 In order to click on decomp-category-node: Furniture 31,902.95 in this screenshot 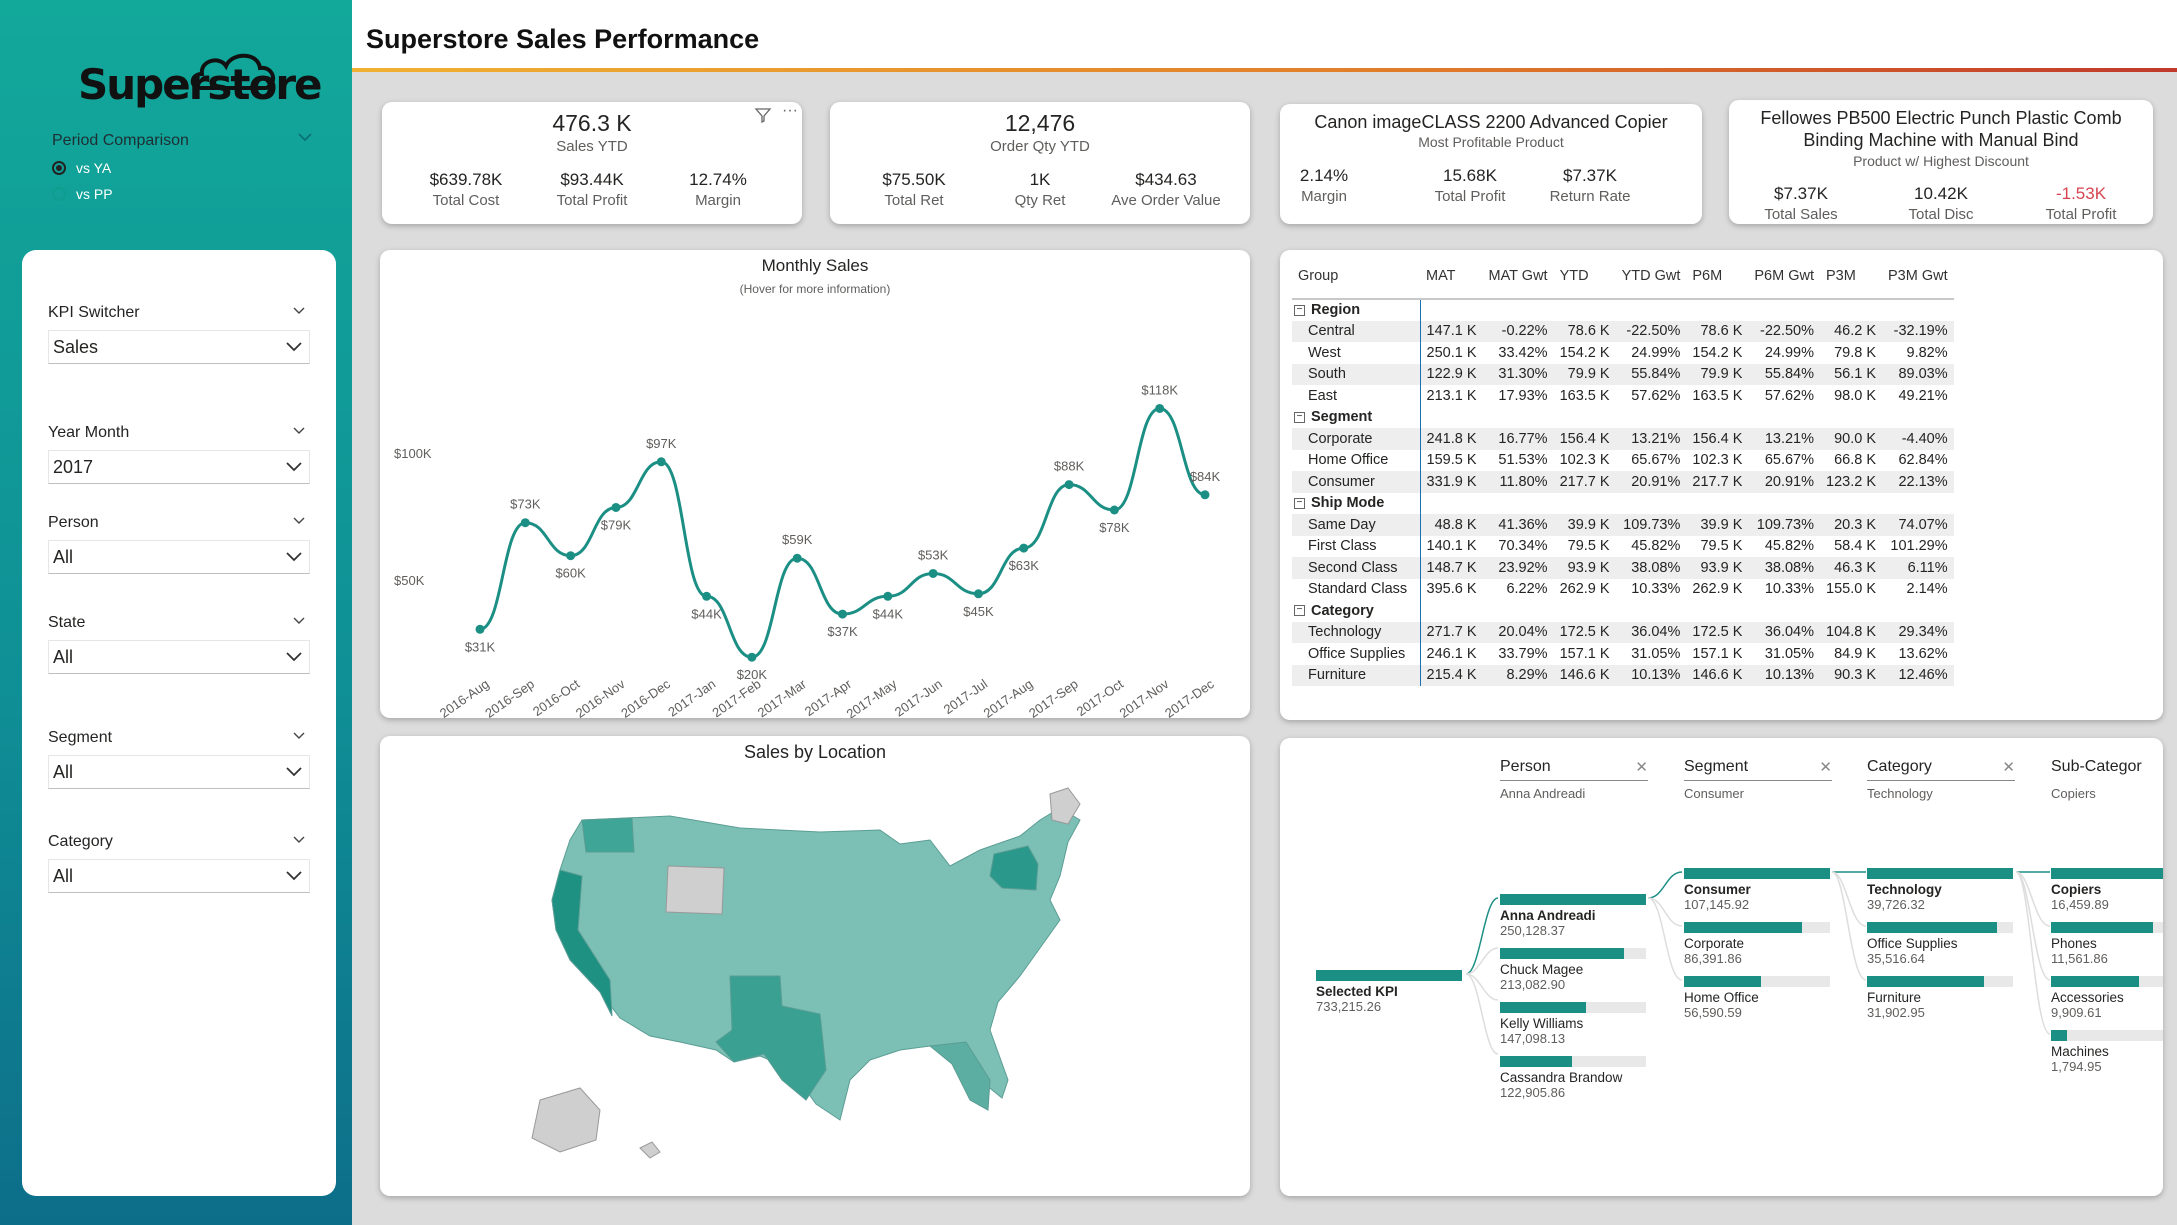, I will do `click(1940, 998)`.